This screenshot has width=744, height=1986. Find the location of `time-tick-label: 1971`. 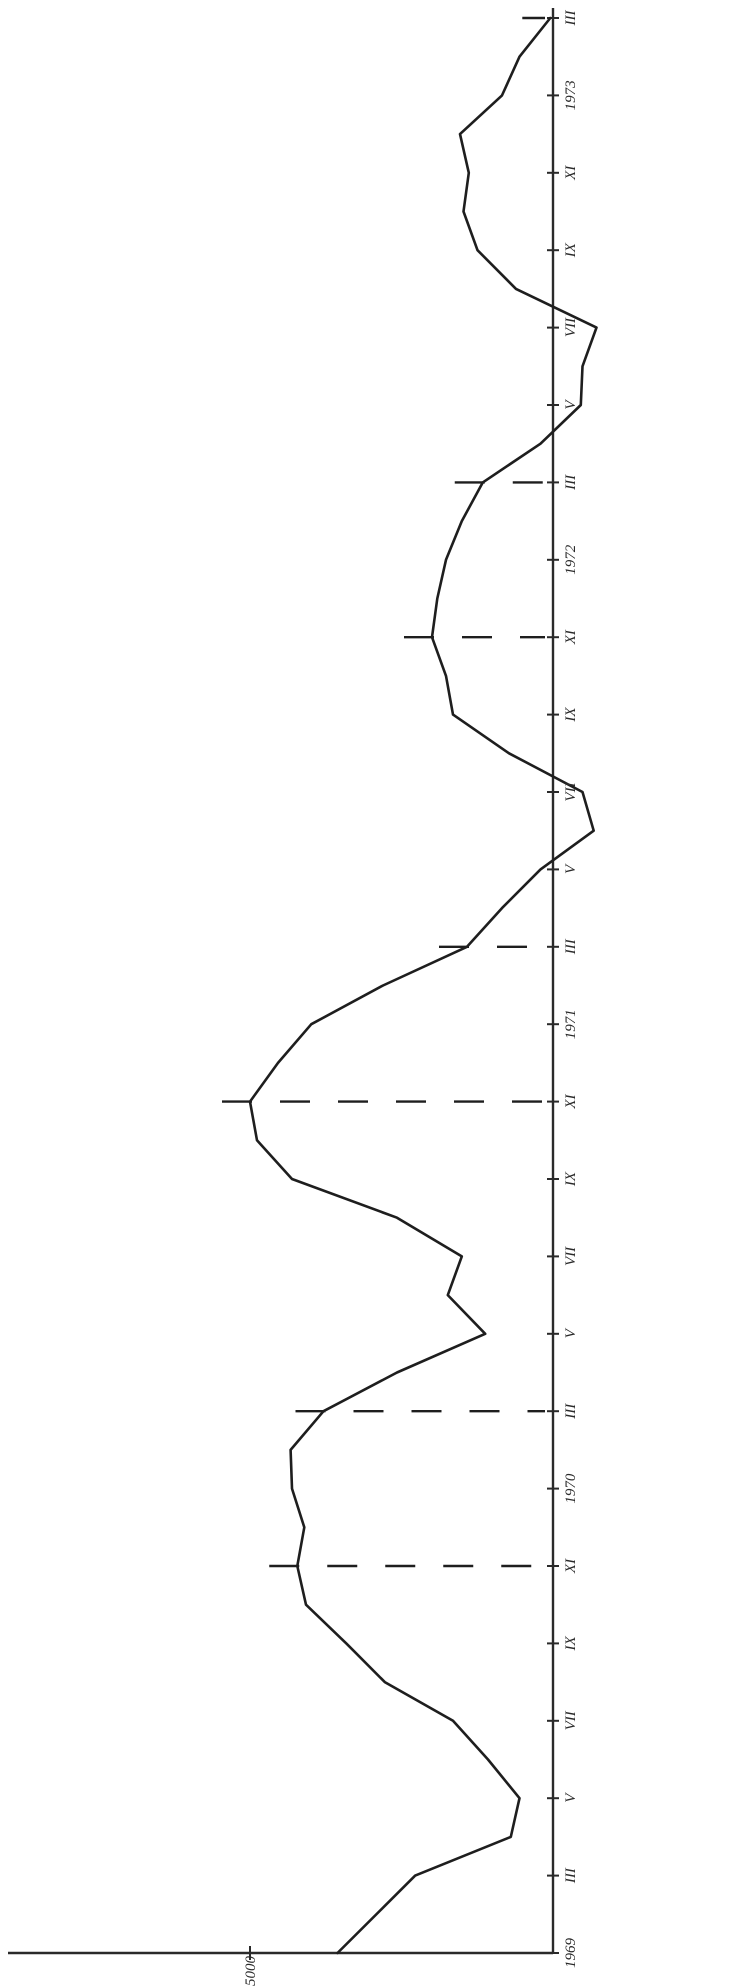

time-tick-label: 1971 is located at coordinates (571, 1024).